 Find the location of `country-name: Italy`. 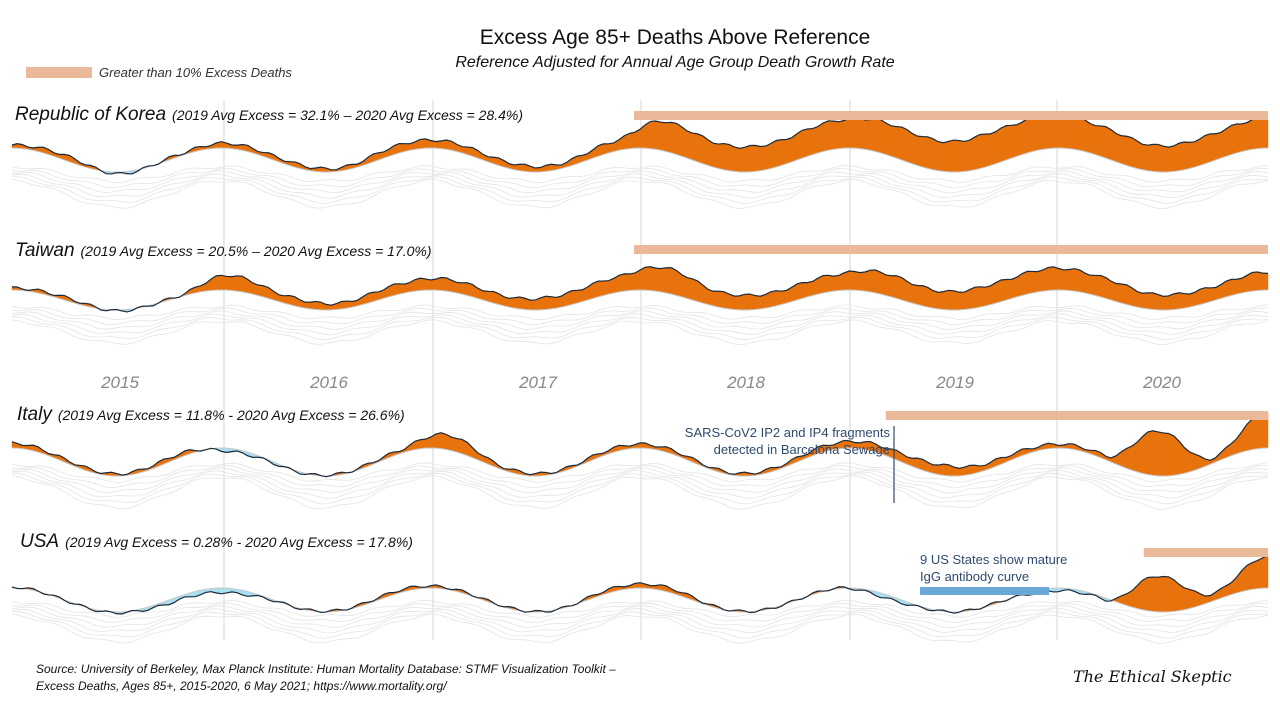

country-name: Italy is located at coordinates (34, 414).